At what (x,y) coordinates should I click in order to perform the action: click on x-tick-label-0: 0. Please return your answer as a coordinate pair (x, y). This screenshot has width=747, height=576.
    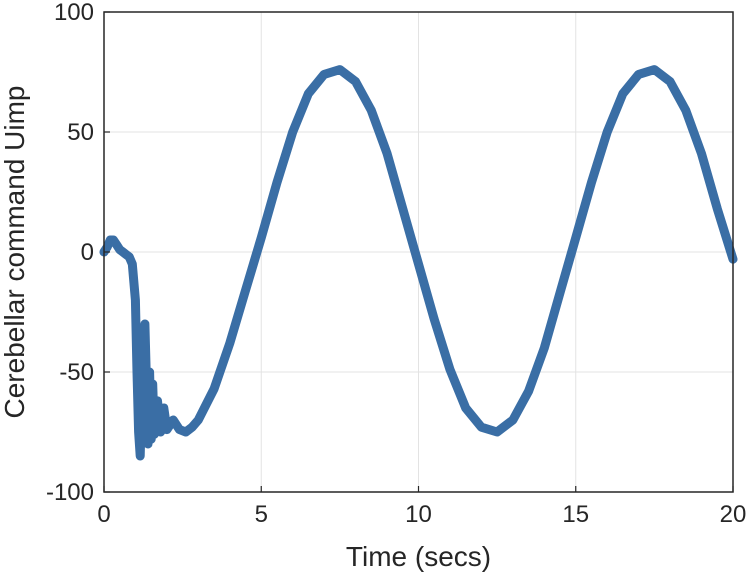
    Looking at the image, I should click on (103, 514).